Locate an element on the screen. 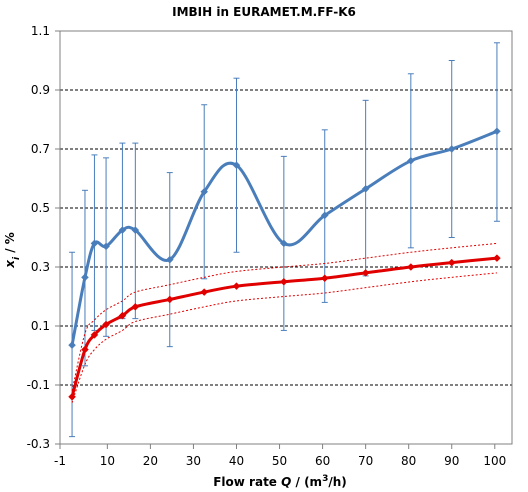 The image size is (528, 492). x-tick-label: 60 is located at coordinates (322, 461).